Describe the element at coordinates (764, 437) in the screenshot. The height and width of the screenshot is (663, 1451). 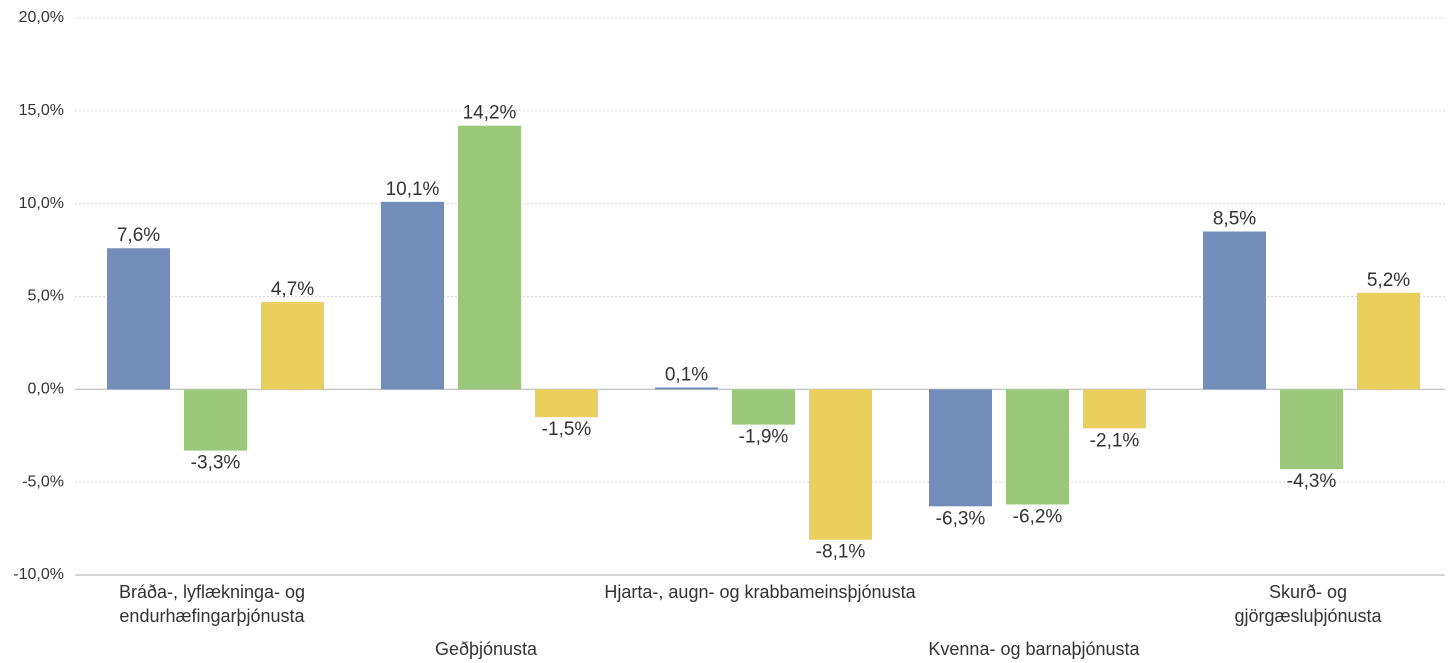
I see `value-label: -1,9%` at that location.